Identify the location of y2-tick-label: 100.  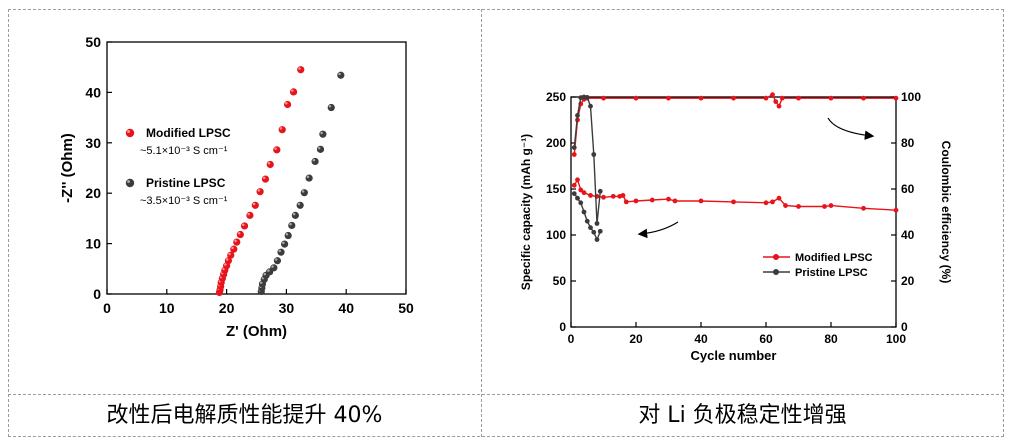
(911, 97).